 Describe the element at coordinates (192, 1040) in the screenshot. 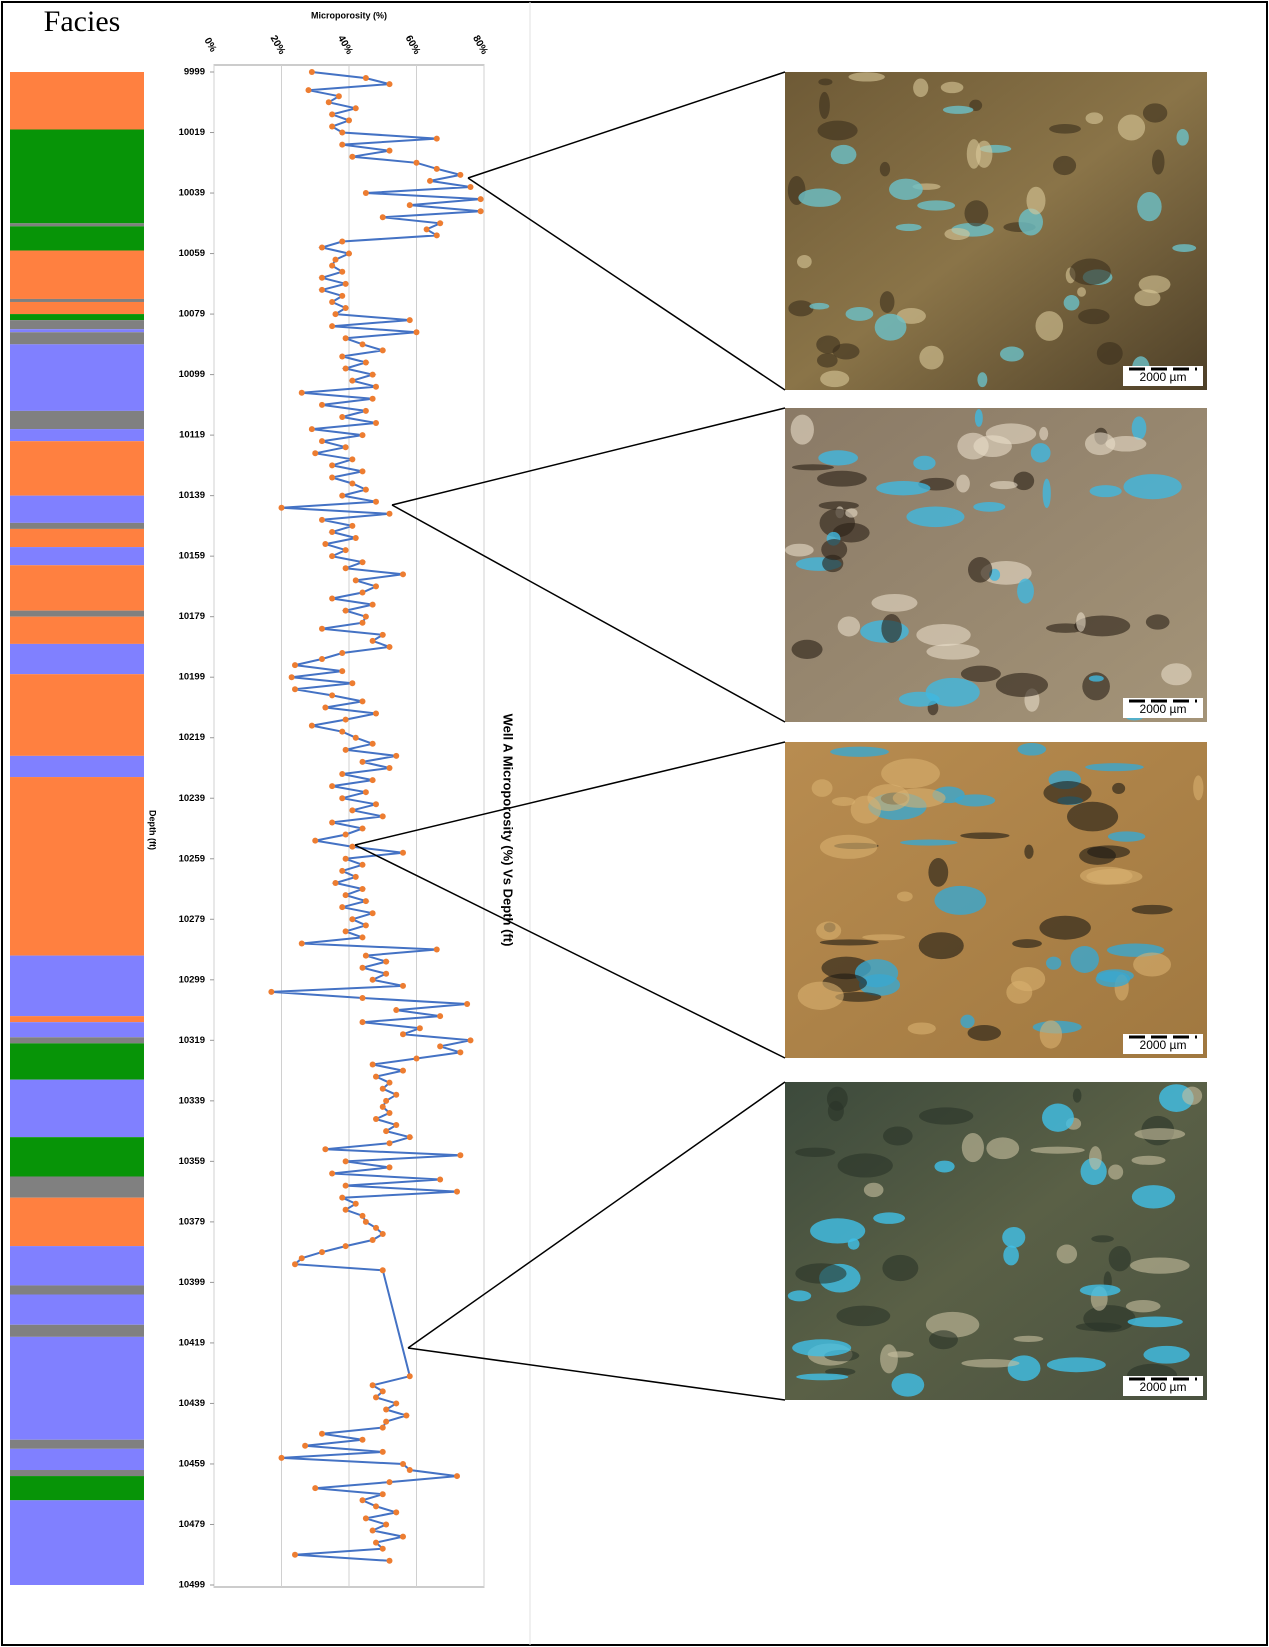

I see `y-tick-label: 10319` at that location.